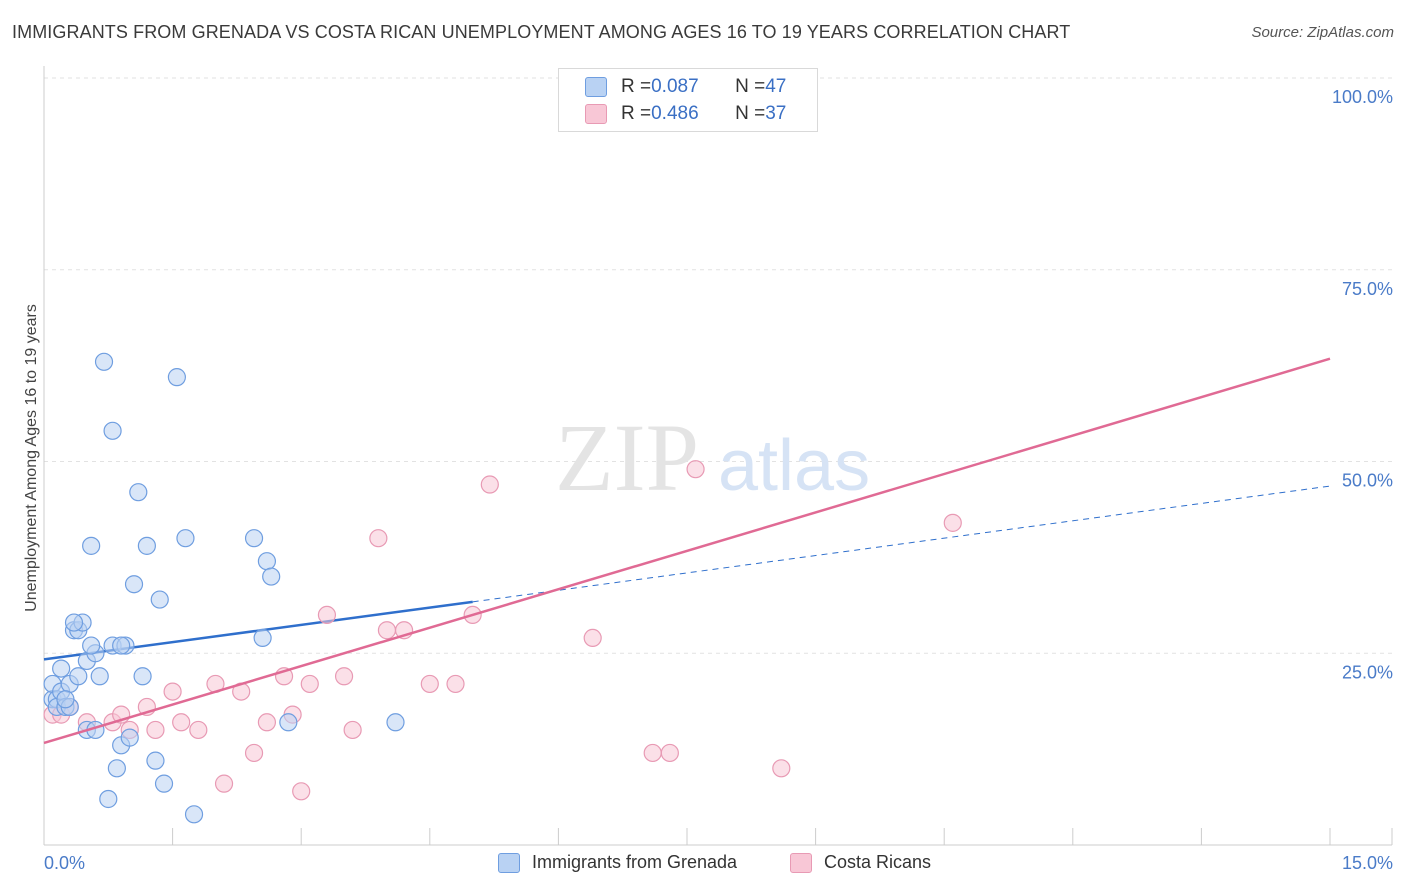 The image size is (1406, 892). What do you see at coordinates (509, 862) in the screenshot?
I see `bottom-swatch-blue` at bounding box center [509, 862].